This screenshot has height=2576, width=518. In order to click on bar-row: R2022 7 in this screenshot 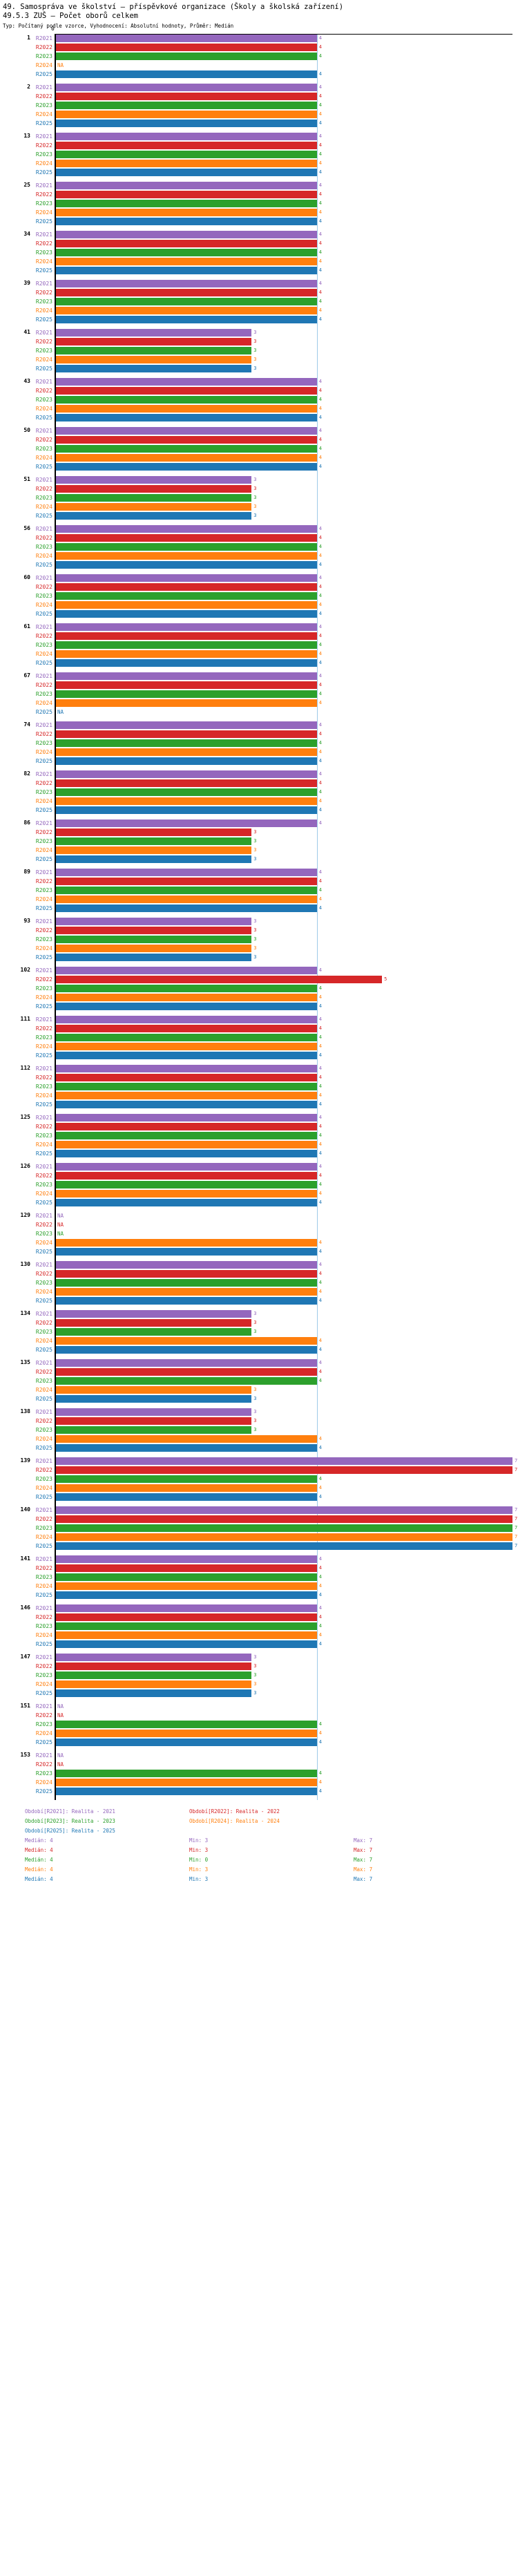, I will do `click(259, 1519)`.